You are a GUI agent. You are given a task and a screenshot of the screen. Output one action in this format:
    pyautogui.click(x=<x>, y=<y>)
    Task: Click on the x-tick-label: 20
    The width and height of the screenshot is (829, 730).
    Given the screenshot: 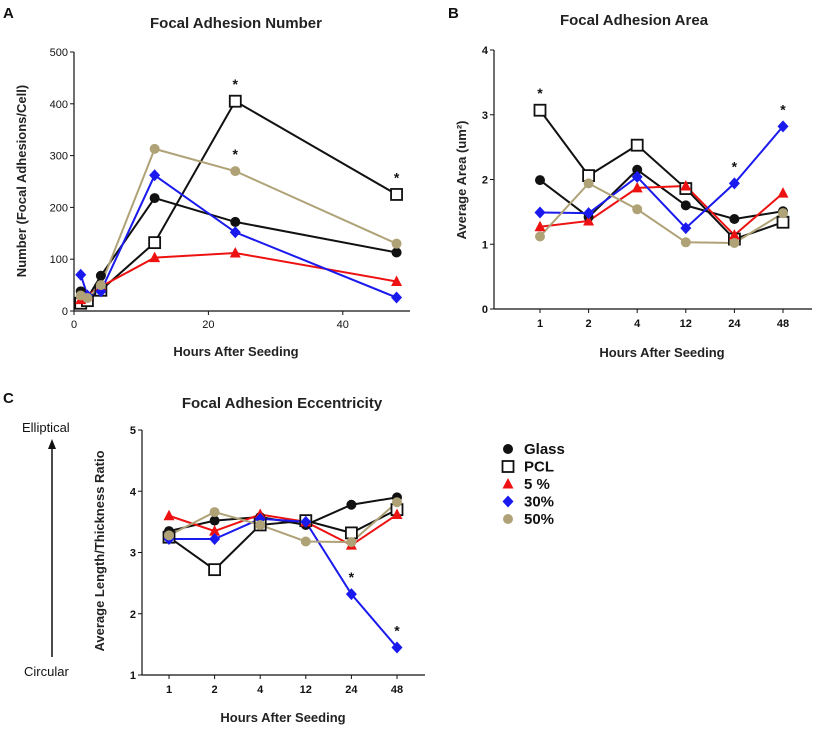 What is the action you would take?
    pyautogui.click(x=208, y=325)
    